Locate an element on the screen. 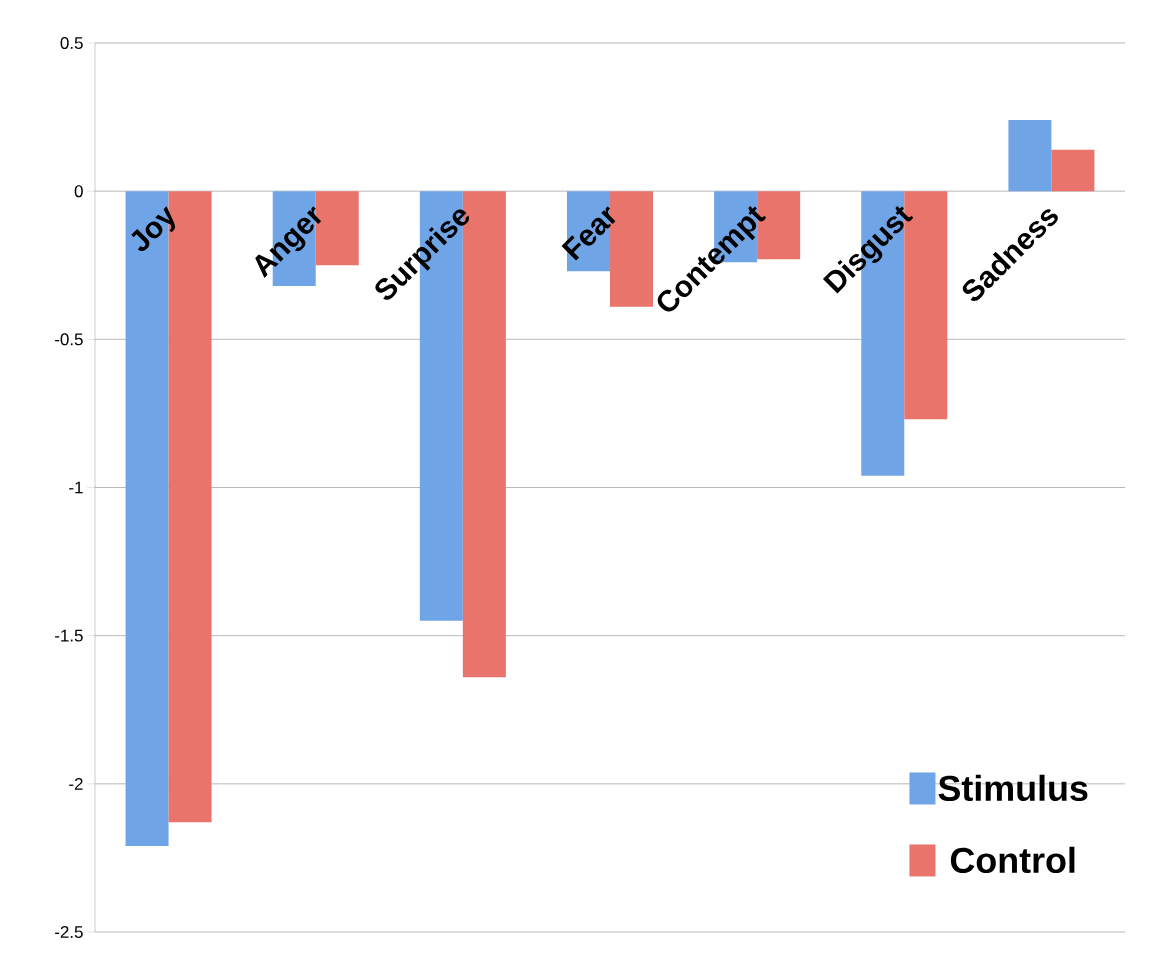 The height and width of the screenshot is (964, 1153). y-tick-label: -1 is located at coordinates (76, 487).